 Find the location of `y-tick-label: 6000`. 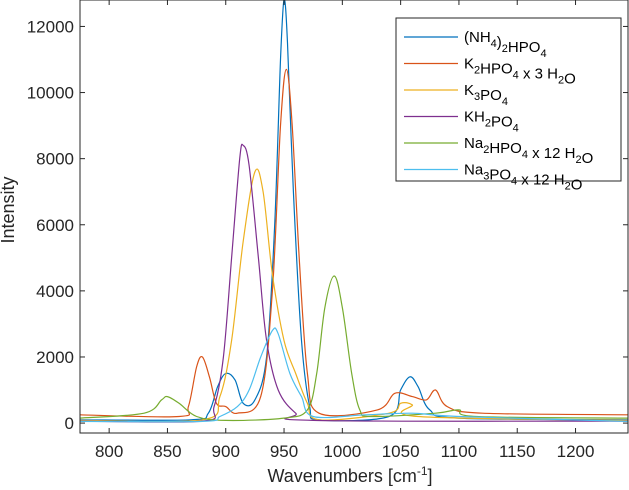

y-tick-label: 6000 is located at coordinates (55, 225).